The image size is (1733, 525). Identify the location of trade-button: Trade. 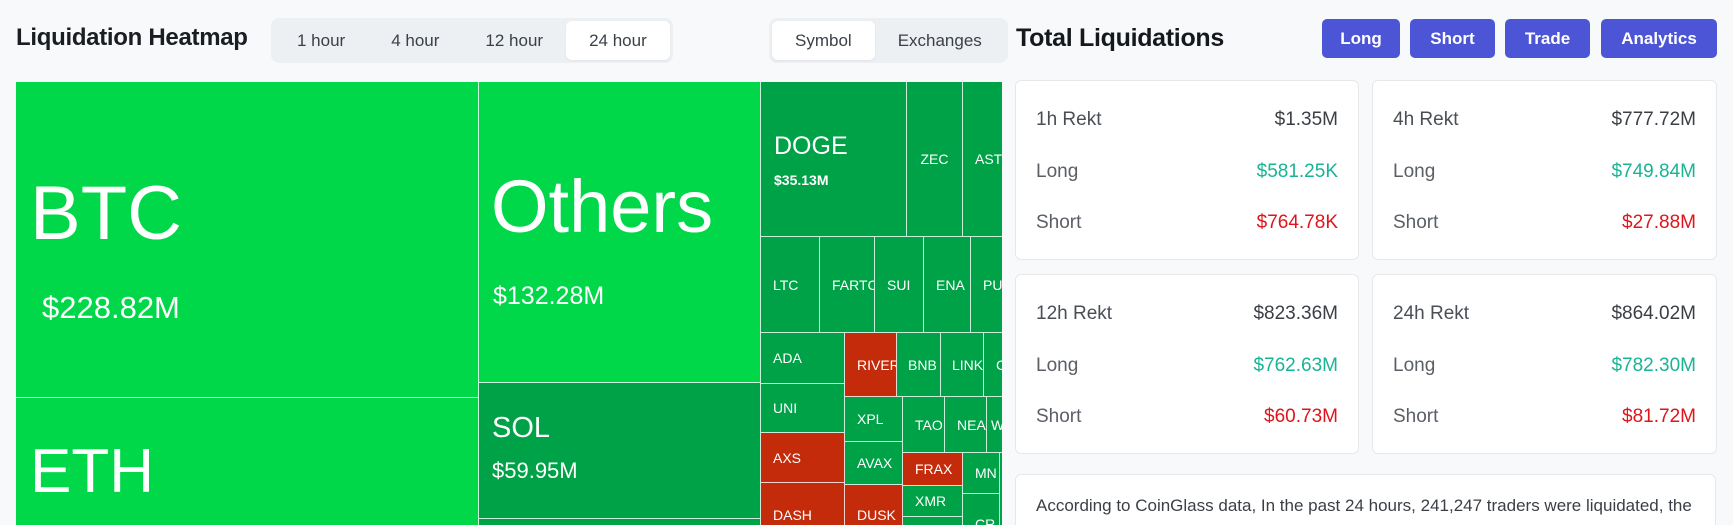
(1547, 38).